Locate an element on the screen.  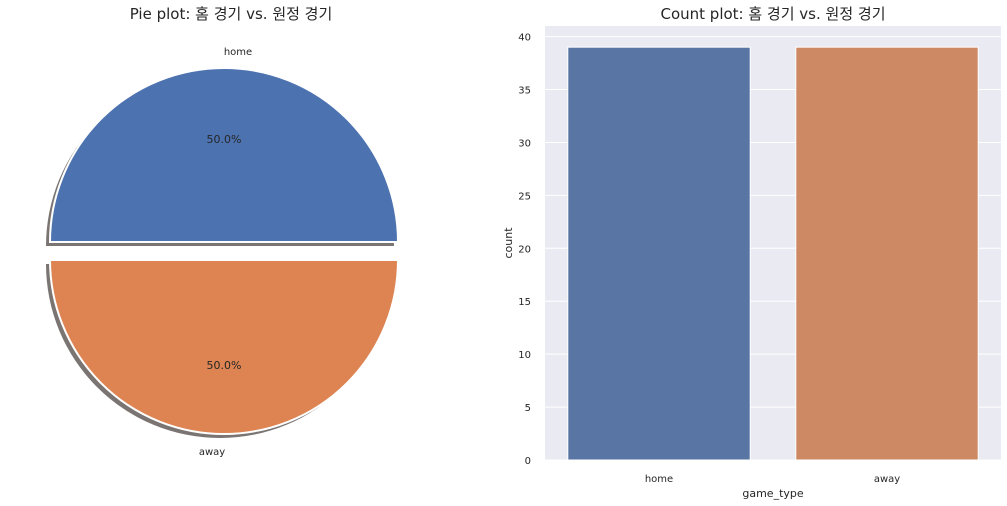
y-tick-label: 5 is located at coordinates (528, 408).